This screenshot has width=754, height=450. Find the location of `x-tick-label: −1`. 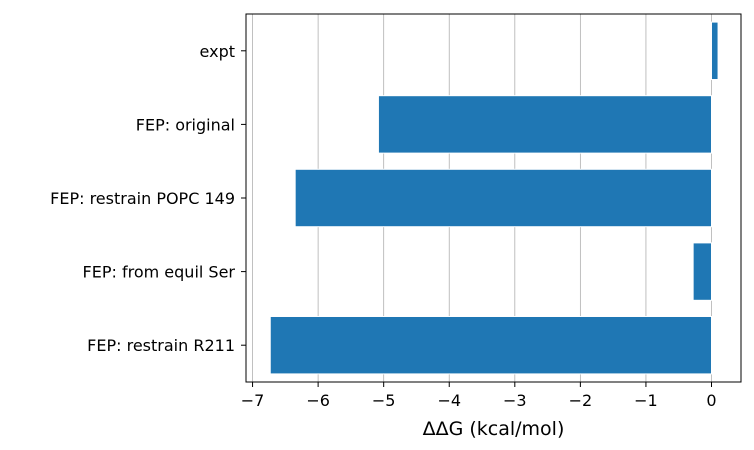

x-tick-label: −1 is located at coordinates (646, 400).